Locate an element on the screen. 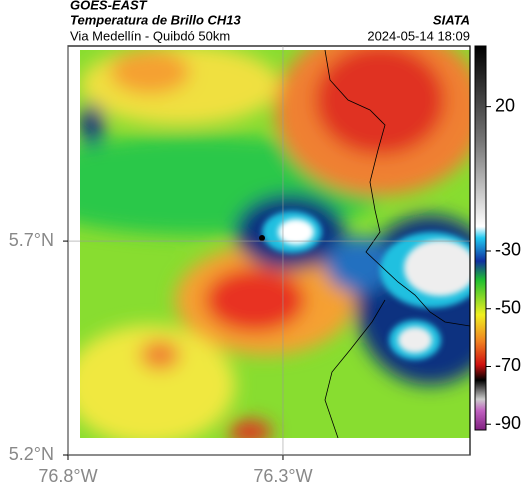 The width and height of the screenshot is (526, 491). timestamp: 2024-05-14 18:09 is located at coordinates (418, 35).